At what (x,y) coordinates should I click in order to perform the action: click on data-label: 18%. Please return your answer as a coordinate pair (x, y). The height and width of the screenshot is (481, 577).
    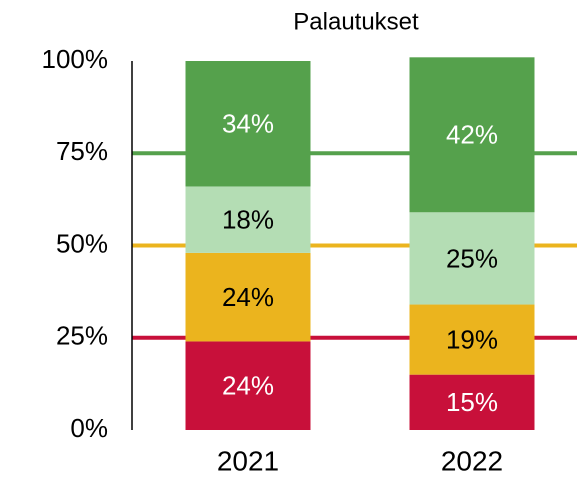
    Looking at the image, I should click on (248, 220).